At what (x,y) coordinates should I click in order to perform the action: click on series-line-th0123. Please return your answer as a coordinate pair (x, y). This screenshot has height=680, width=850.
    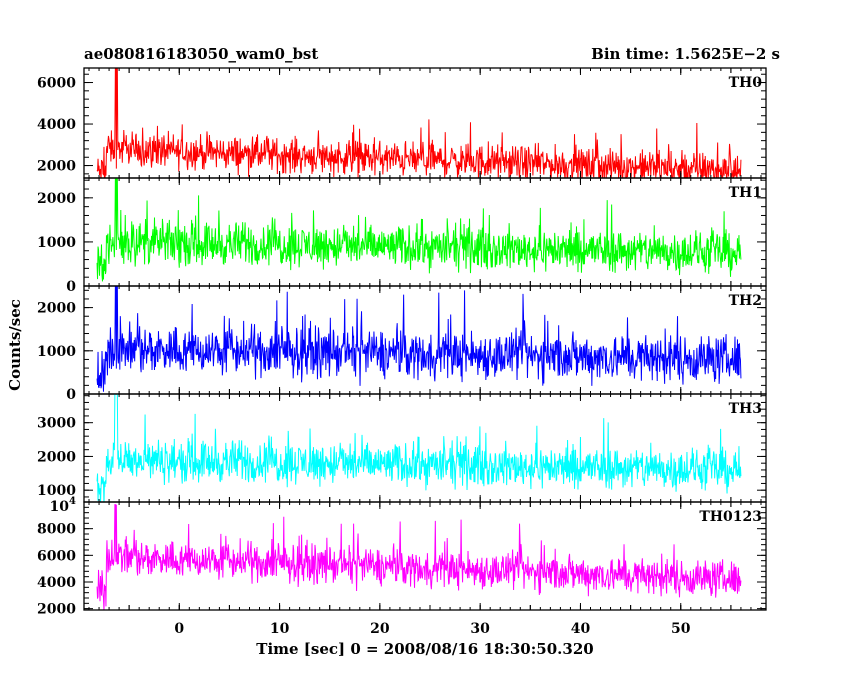
    Looking at the image, I should click on (419, 557).